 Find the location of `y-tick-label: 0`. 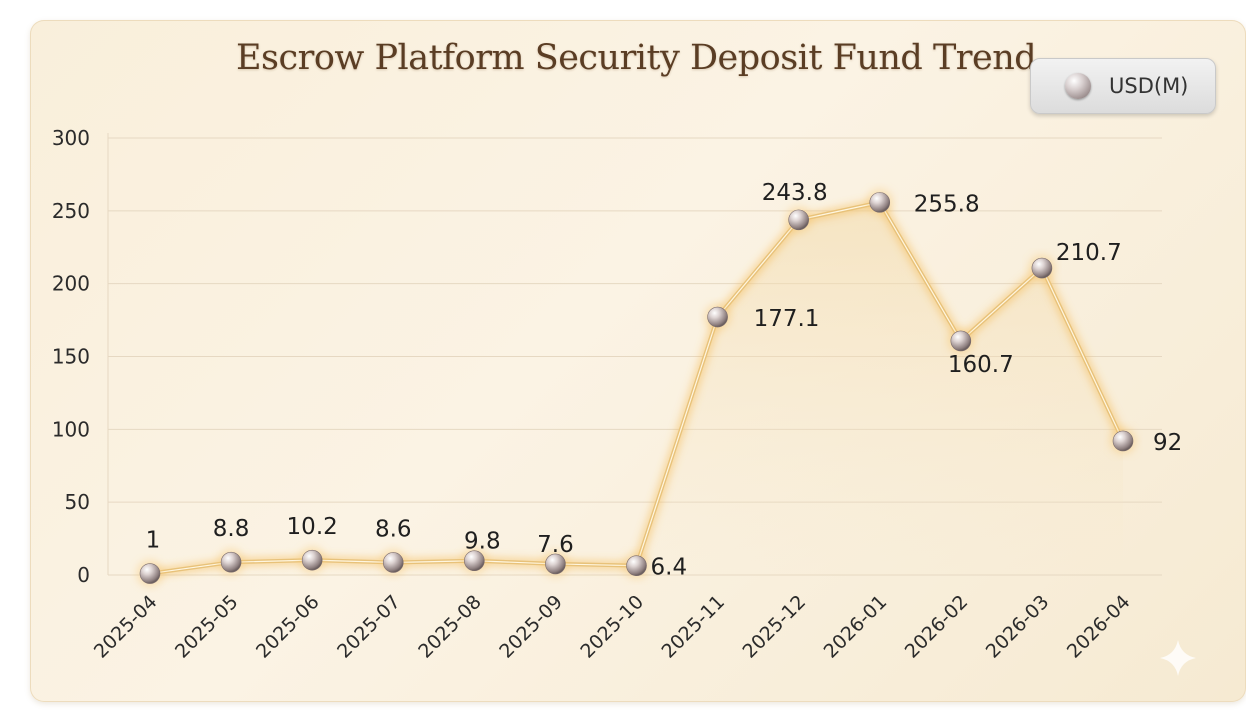

y-tick-label: 0 is located at coordinates (83, 575).